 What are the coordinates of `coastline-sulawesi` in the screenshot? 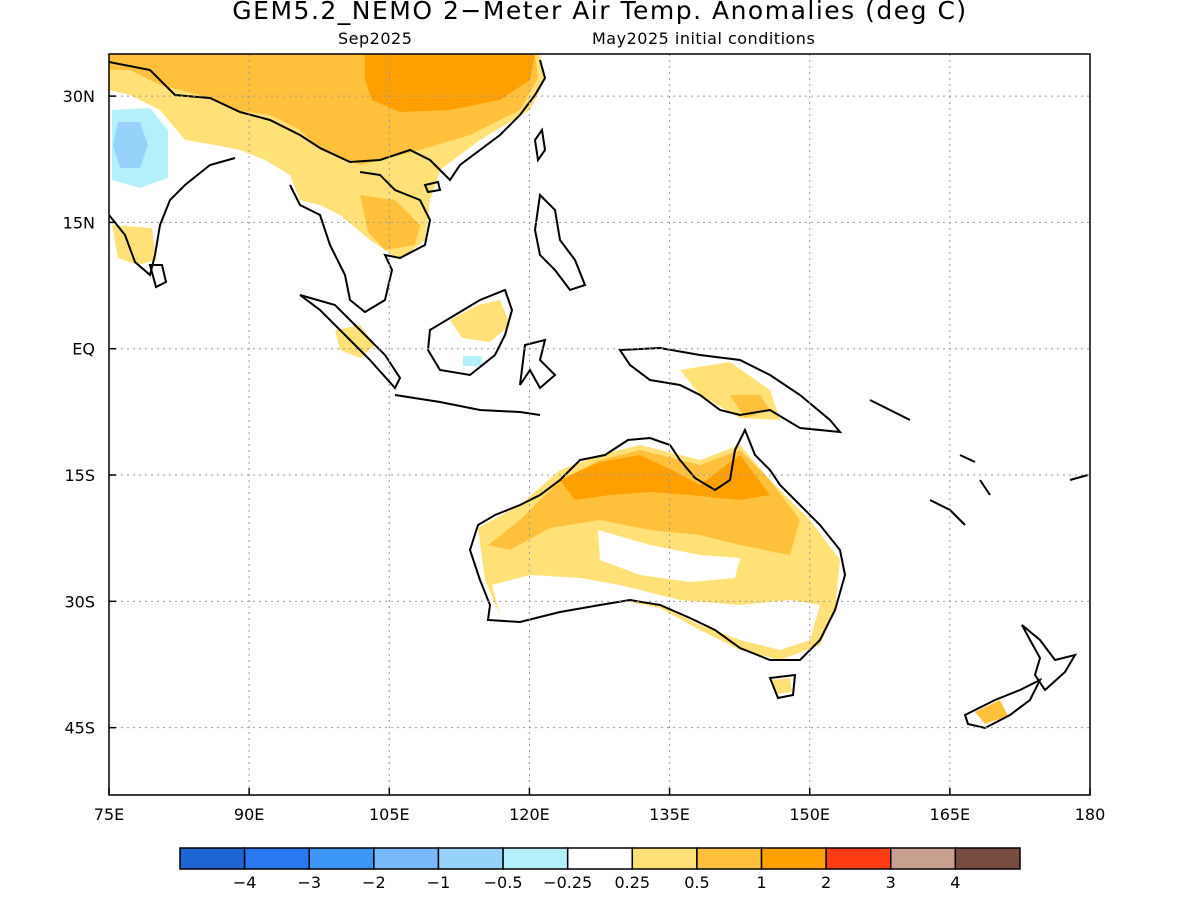 It's located at (538, 364).